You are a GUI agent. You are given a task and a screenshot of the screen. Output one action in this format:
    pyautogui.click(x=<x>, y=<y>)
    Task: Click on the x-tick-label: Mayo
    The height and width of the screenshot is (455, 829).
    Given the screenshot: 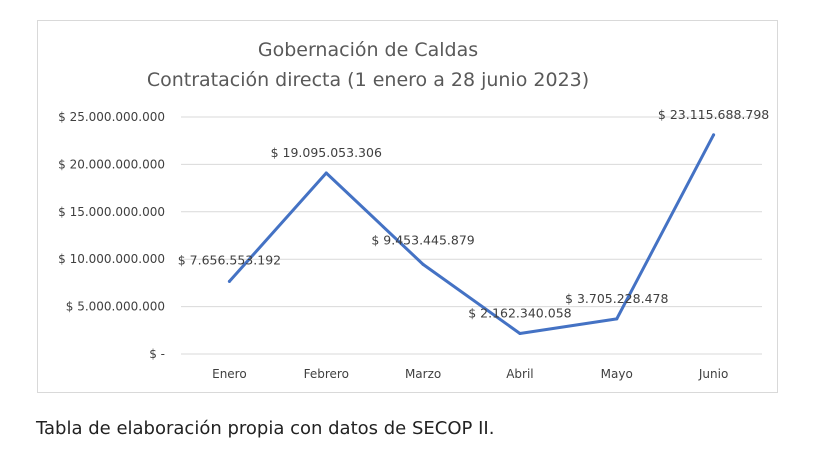 What is the action you would take?
    pyautogui.click(x=617, y=374)
    